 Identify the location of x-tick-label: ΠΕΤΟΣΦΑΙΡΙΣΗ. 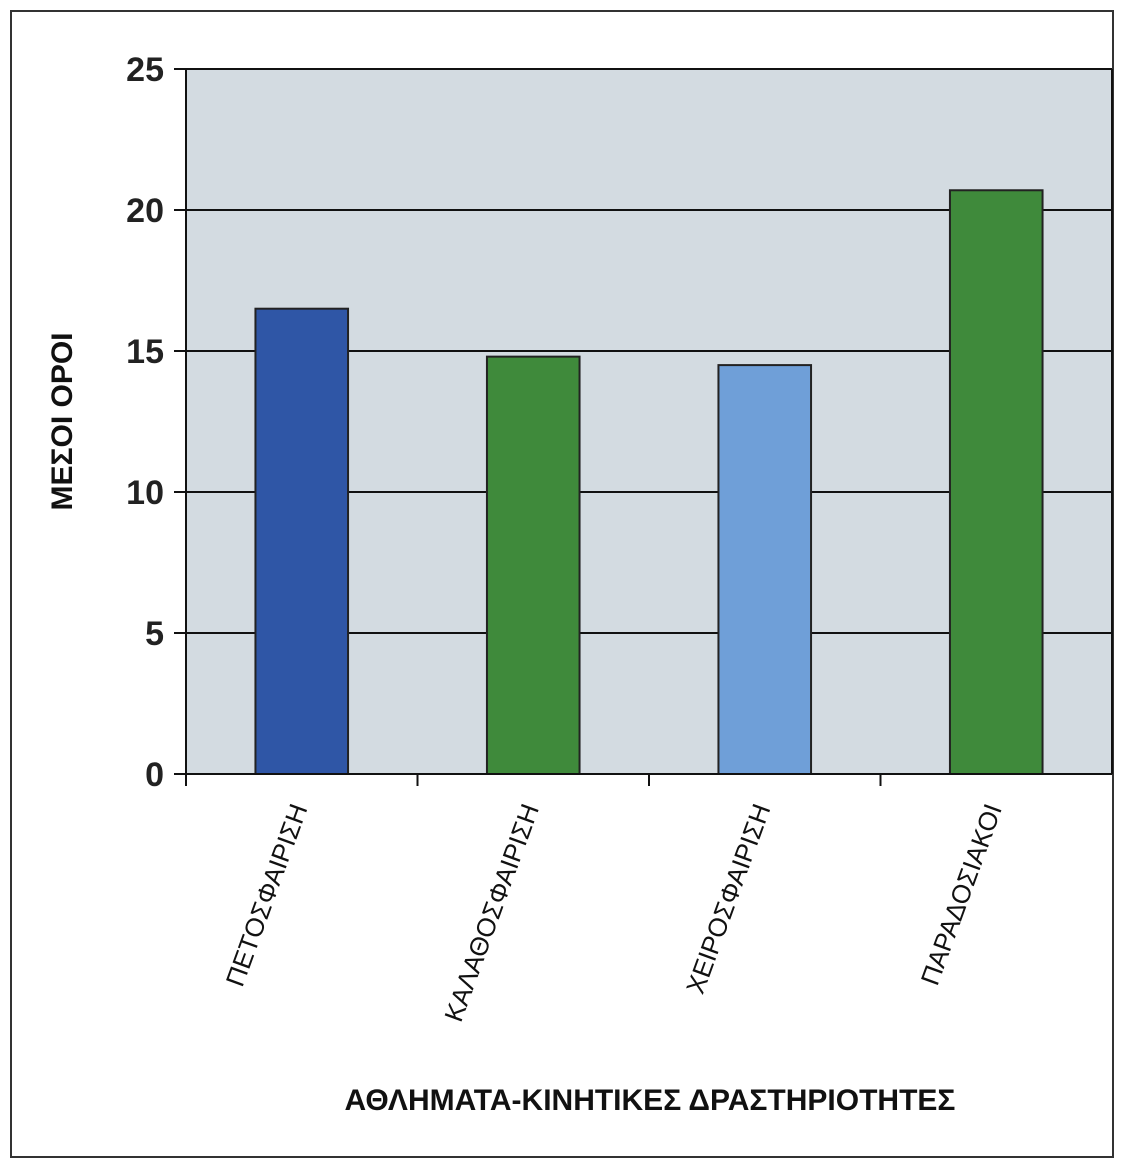
(267, 895).